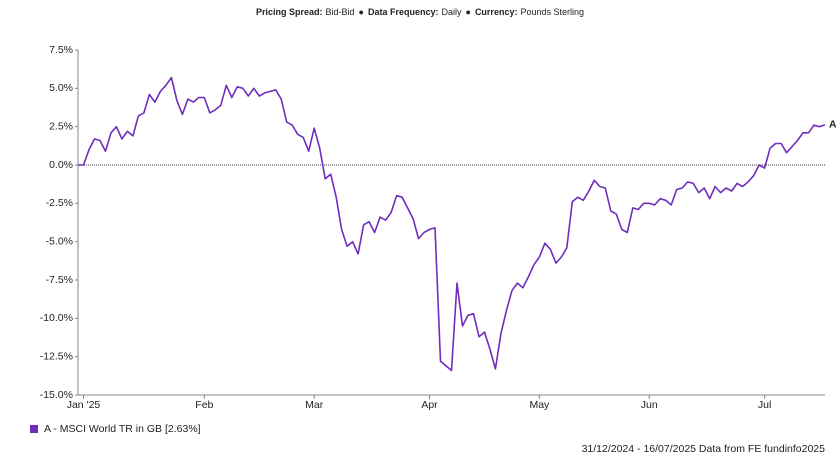 This screenshot has width=838, height=465. I want to click on y-tick-label: -5.0%, so click(59, 241).